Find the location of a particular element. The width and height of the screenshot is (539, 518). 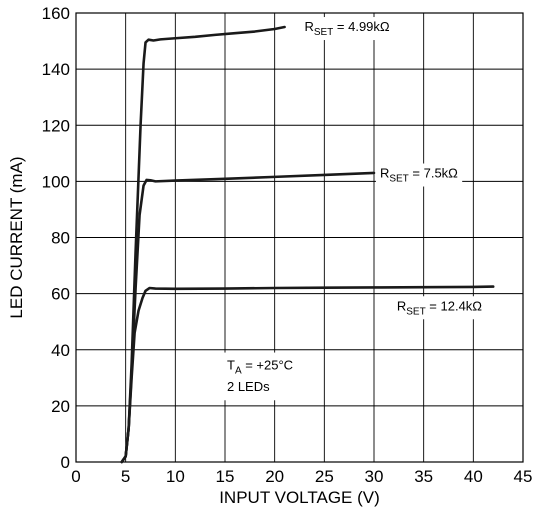

annotation-temp-subscript: A is located at coordinates (238, 370).